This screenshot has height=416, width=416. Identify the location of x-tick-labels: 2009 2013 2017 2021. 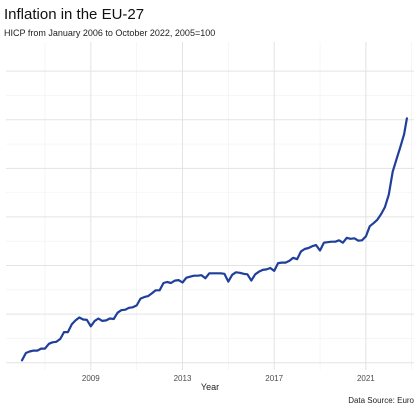
(228, 378).